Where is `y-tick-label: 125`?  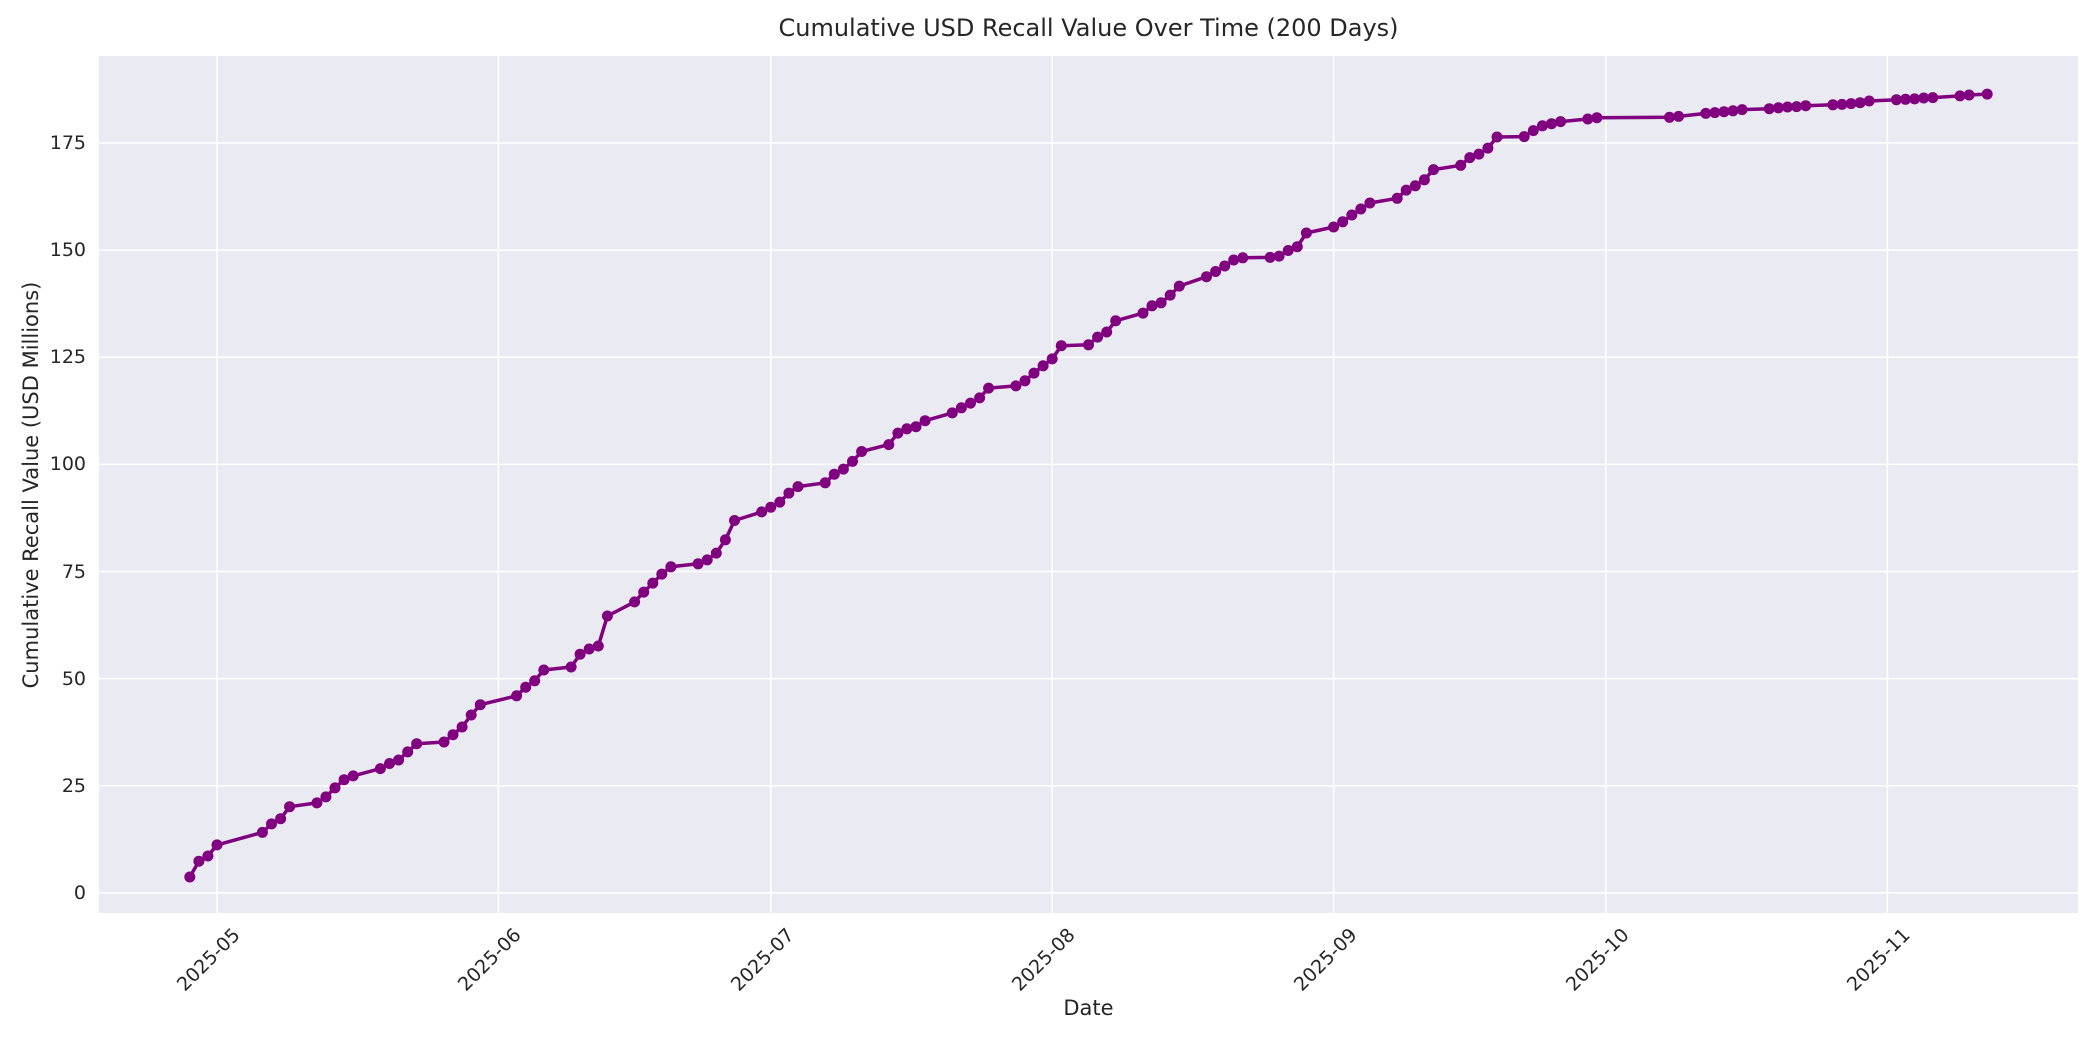 y-tick-label: 125 is located at coordinates (67, 357).